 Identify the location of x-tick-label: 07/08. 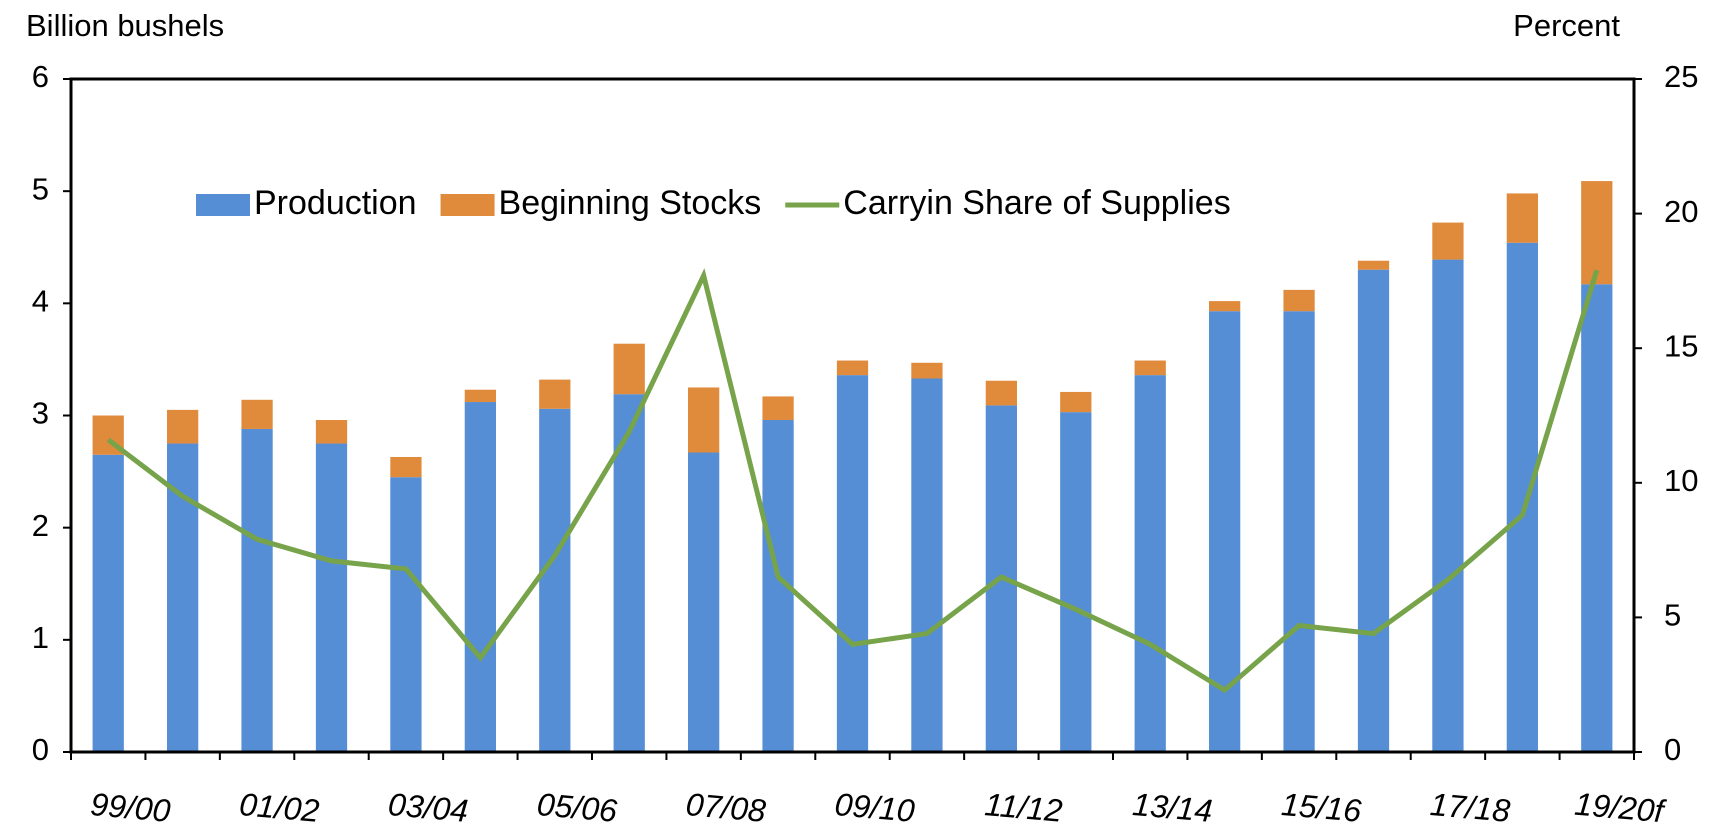
(725, 807).